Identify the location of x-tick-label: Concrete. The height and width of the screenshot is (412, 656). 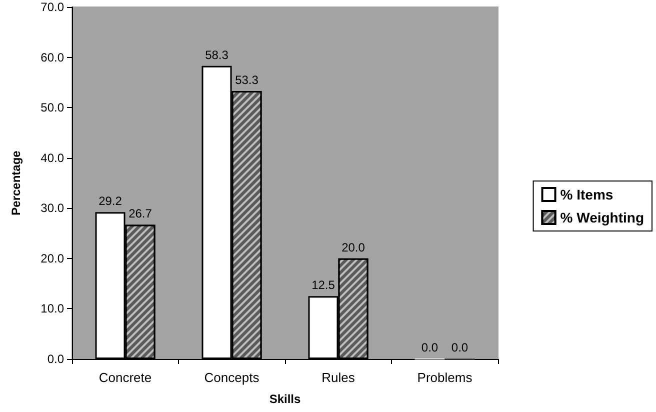
(125, 377).